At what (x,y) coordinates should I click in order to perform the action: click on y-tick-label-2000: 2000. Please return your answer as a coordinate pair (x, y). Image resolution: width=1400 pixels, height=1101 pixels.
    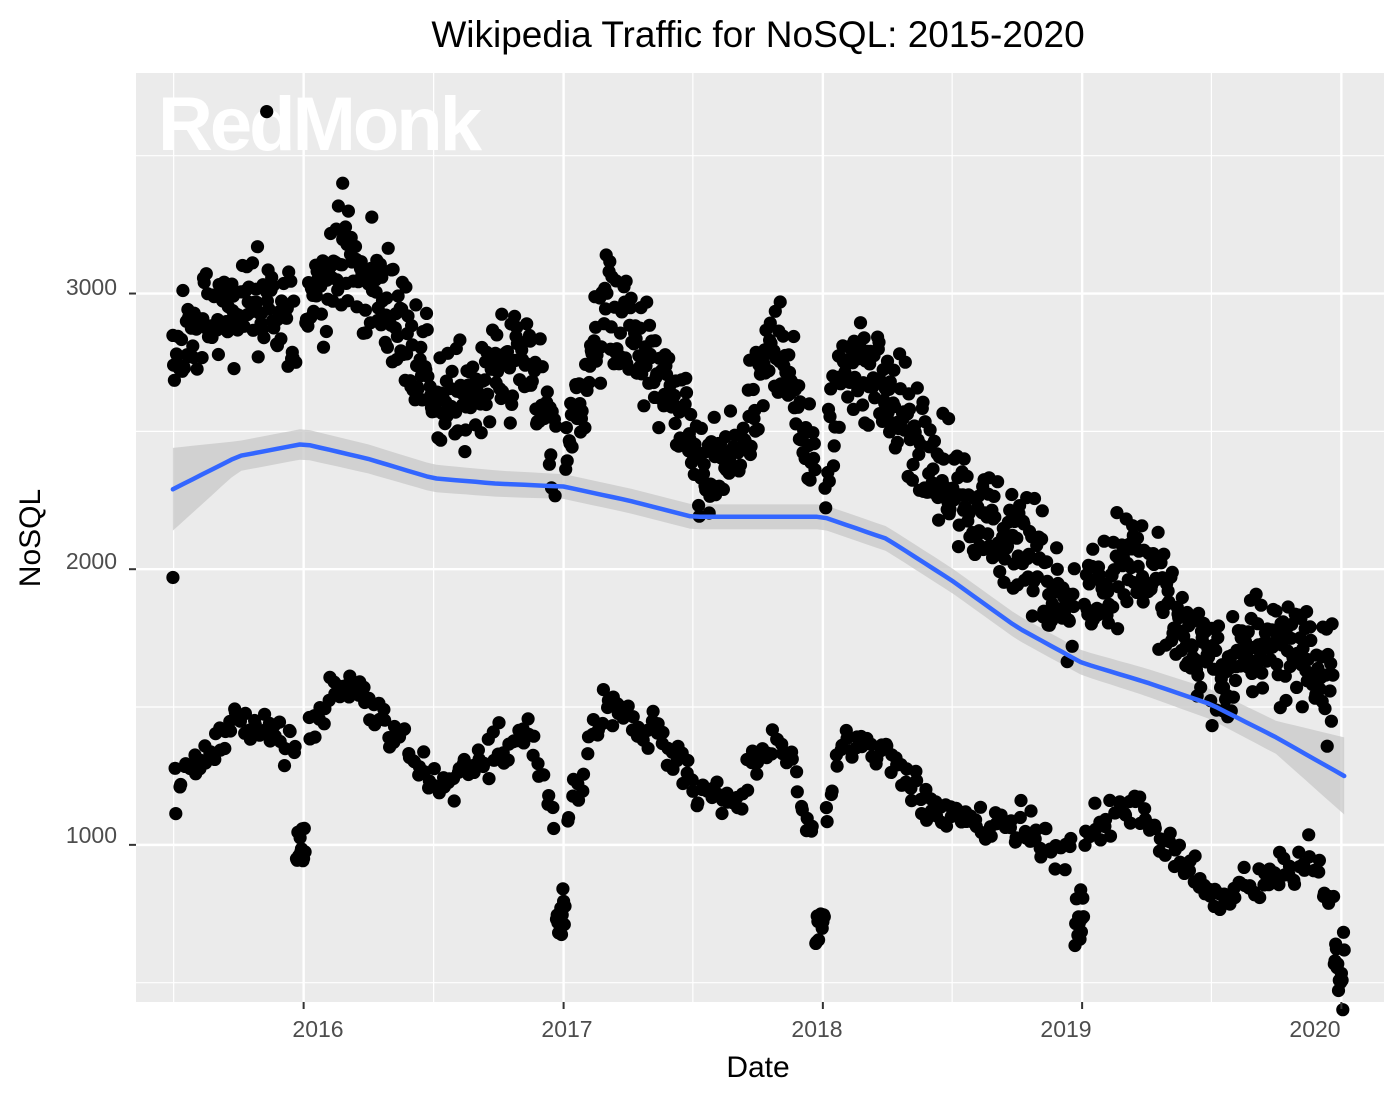
    Looking at the image, I should click on (91, 561).